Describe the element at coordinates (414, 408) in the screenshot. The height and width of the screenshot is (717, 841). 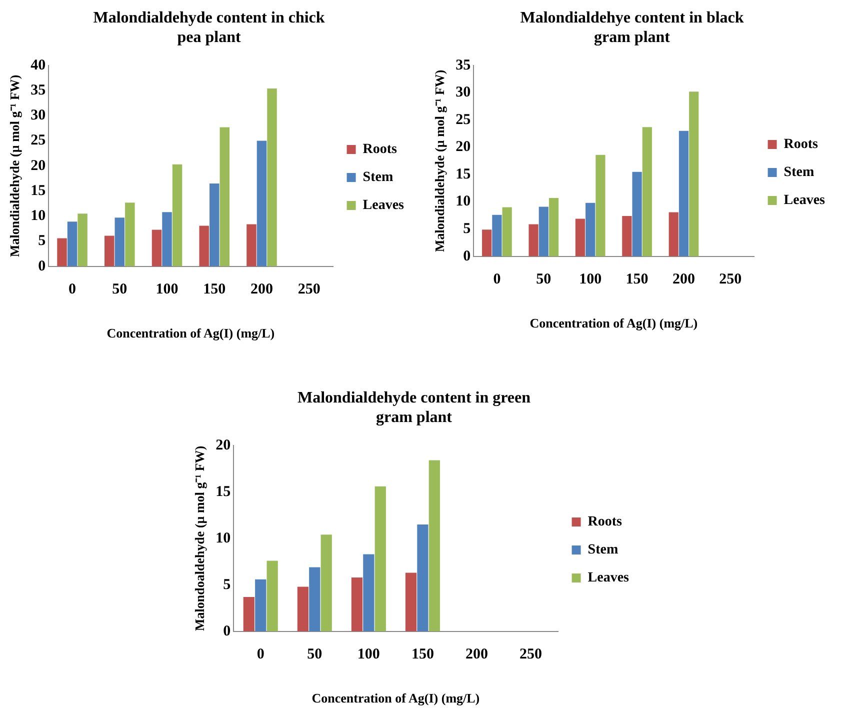
I see `chart-title: Malondialdehyde content in green gram plant` at that location.